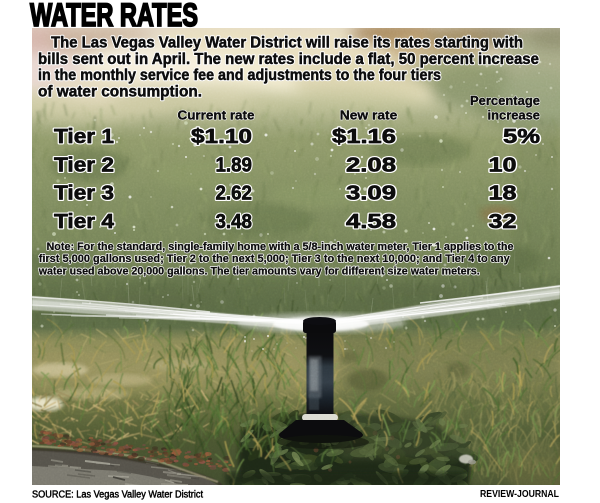  Describe the element at coordinates (120, 92) in the screenshot. I see `svg-text: of water consumption.` at that location.